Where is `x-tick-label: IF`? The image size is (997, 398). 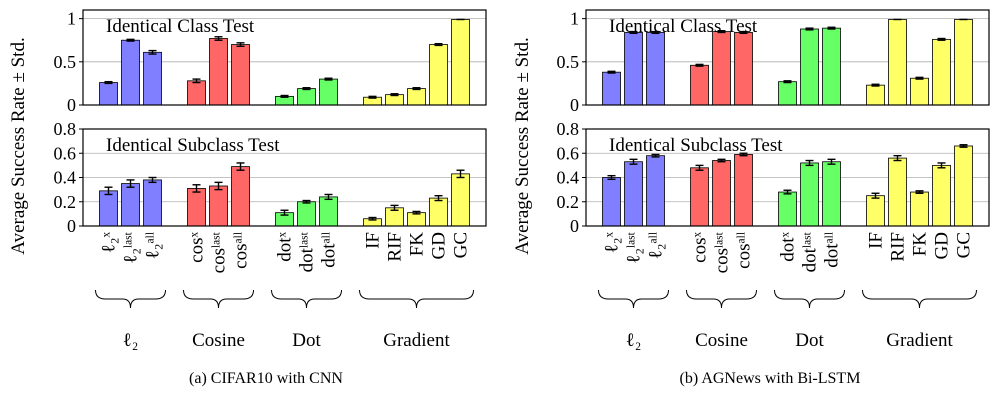
x-tick-label: IF is located at coordinates (876, 240).